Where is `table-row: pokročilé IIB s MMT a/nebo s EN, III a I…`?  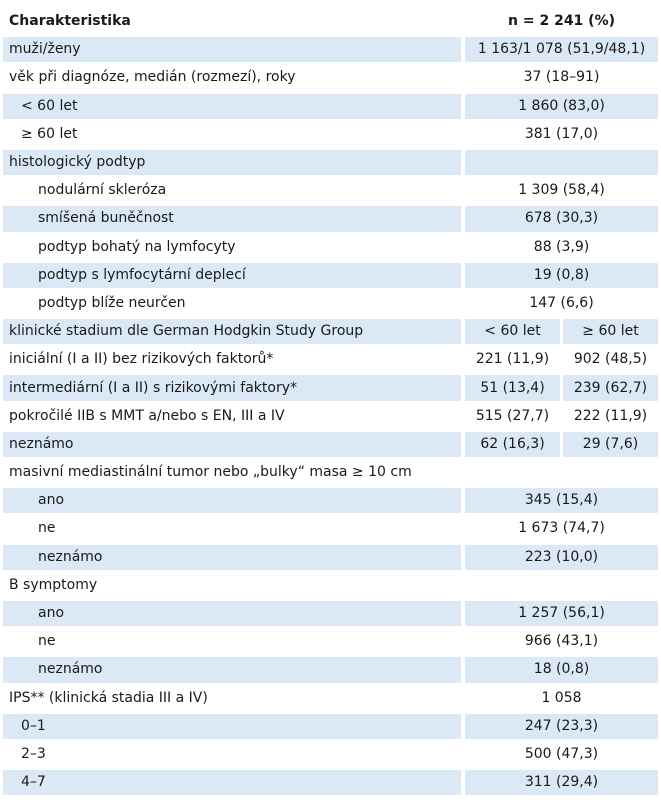 table-row: pokročilé IIB s MMT a/nebo s EN, III a I… is located at coordinates (330, 416).